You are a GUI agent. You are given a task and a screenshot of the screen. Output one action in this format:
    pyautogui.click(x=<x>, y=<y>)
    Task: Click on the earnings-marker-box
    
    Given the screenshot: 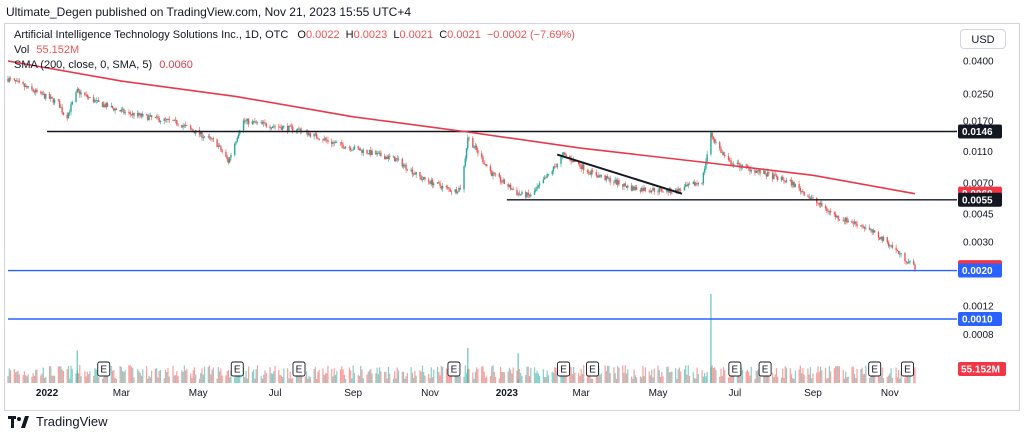 What is the action you would take?
    pyautogui.click(x=454, y=369)
    